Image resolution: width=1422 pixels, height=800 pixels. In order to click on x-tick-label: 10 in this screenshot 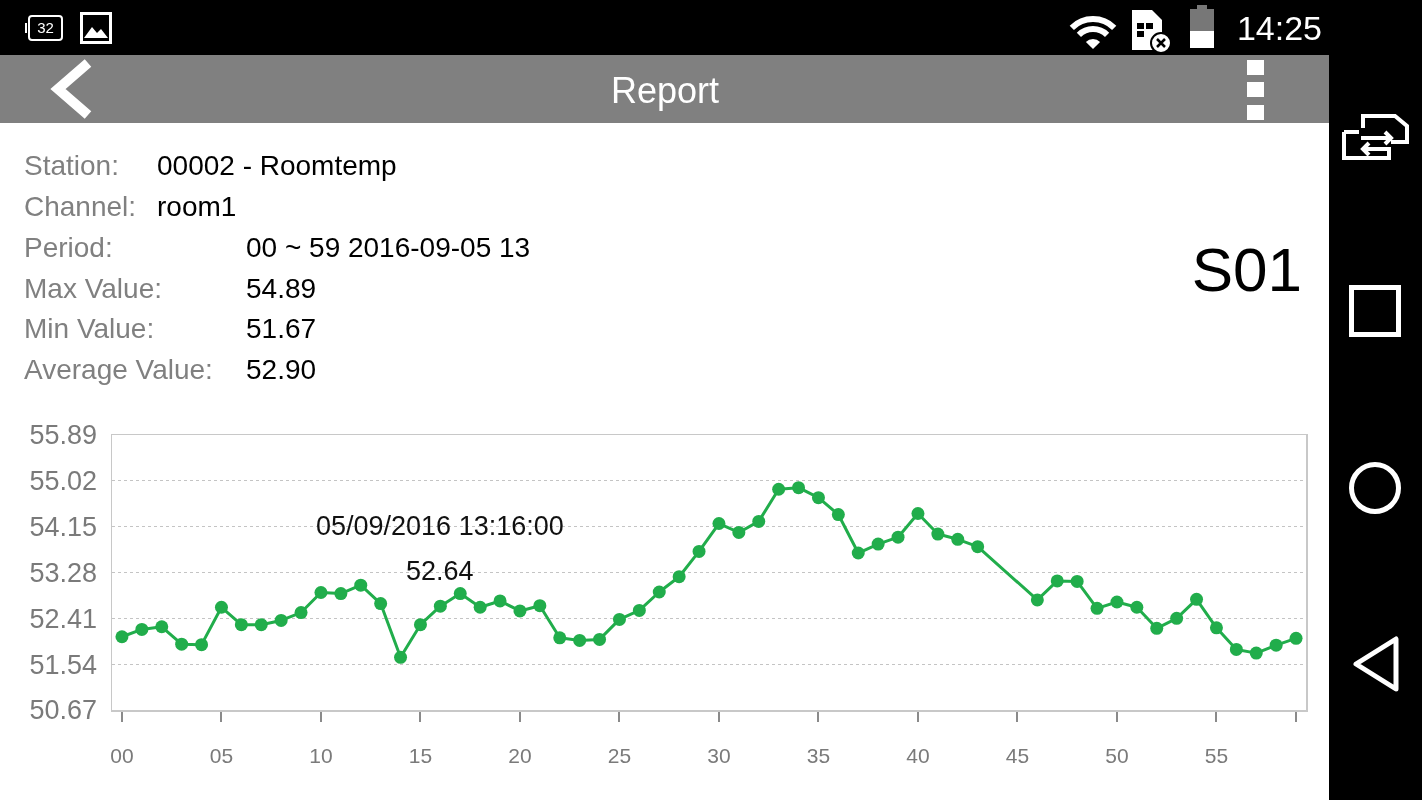, I will do `click(321, 755)`.